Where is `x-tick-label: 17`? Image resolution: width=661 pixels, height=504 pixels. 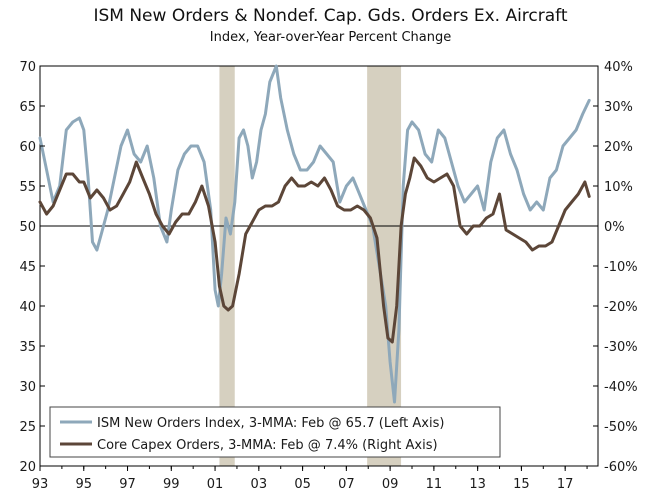 x-tick-label: 17 is located at coordinates (565, 484).